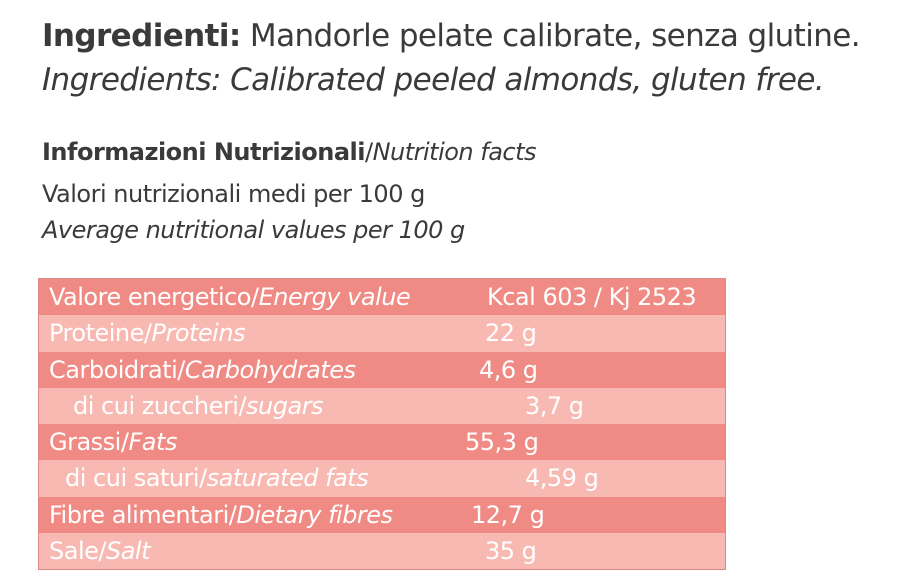 Image resolution: width=924 pixels, height=584 pixels. Describe the element at coordinates (128, 550) in the screenshot. I see `row-label-en: Salt` at that location.